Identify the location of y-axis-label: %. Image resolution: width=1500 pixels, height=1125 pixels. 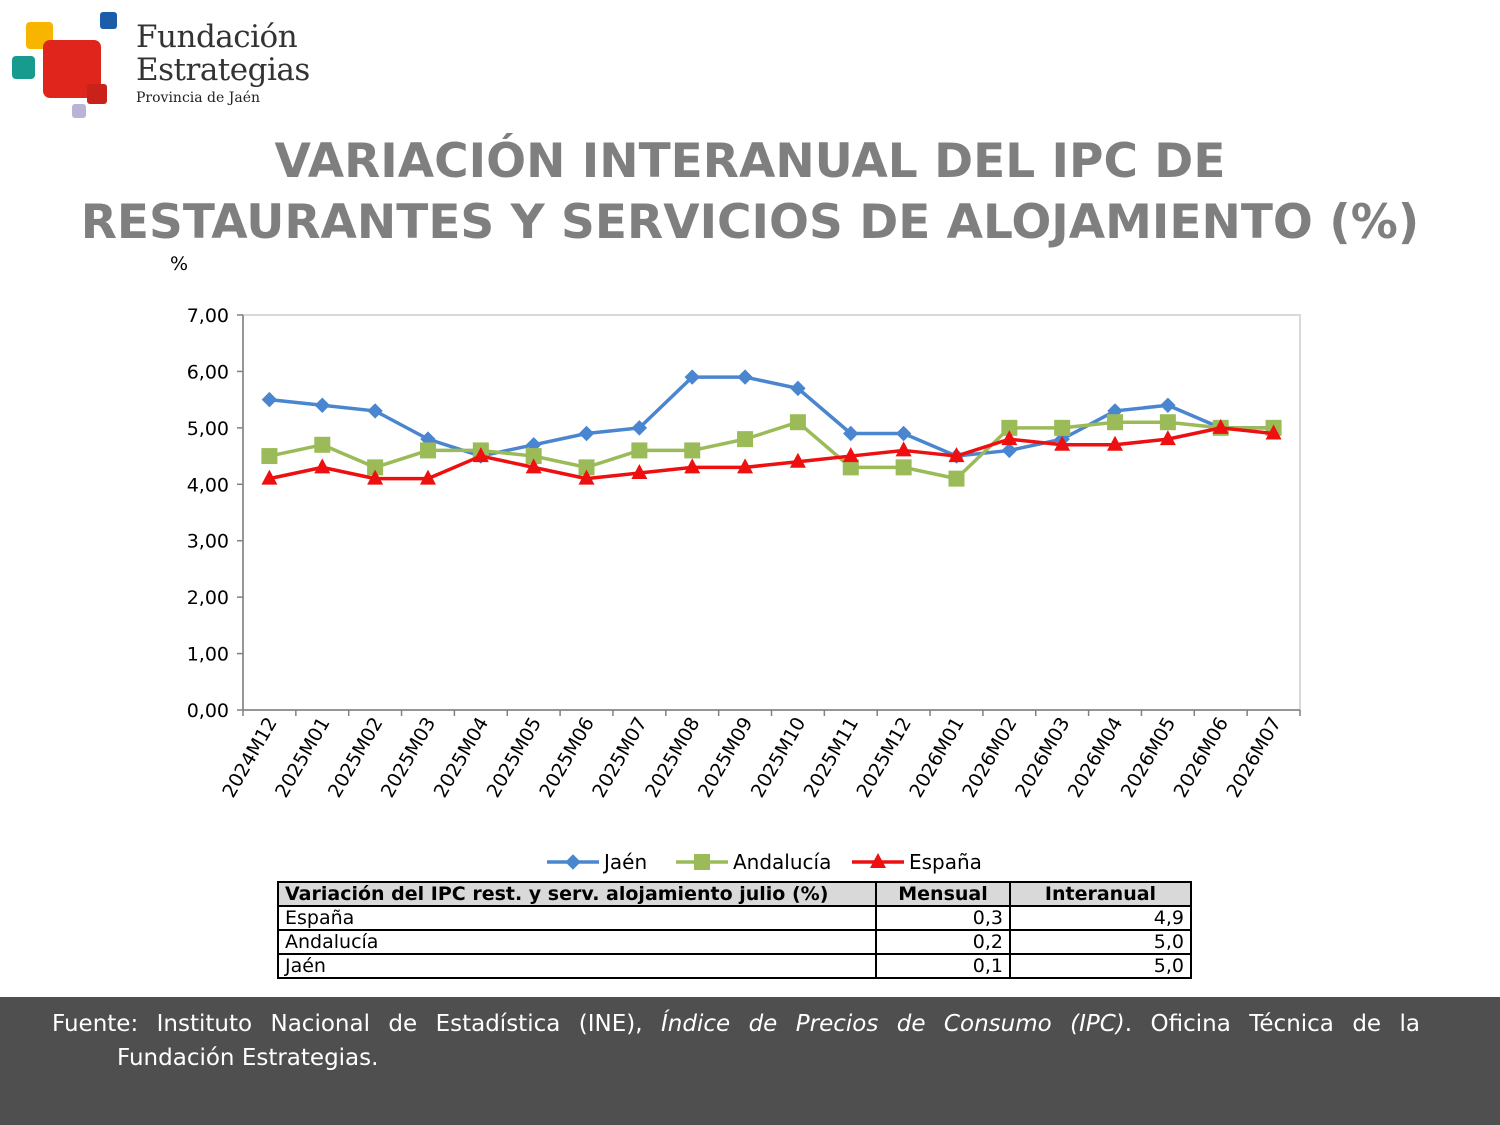
(179, 264).